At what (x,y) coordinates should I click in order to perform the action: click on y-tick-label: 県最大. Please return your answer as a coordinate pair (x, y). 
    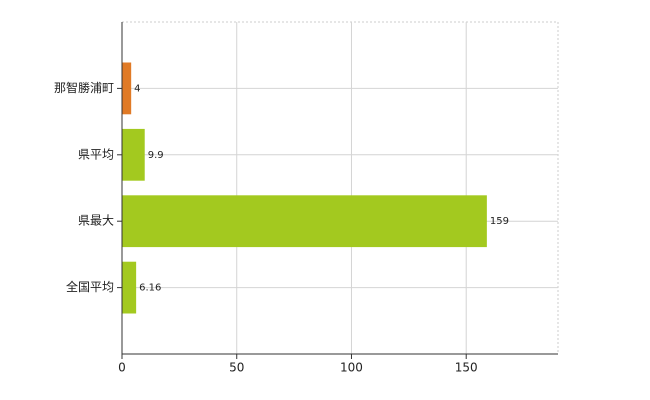
    Looking at the image, I should click on (96, 221).